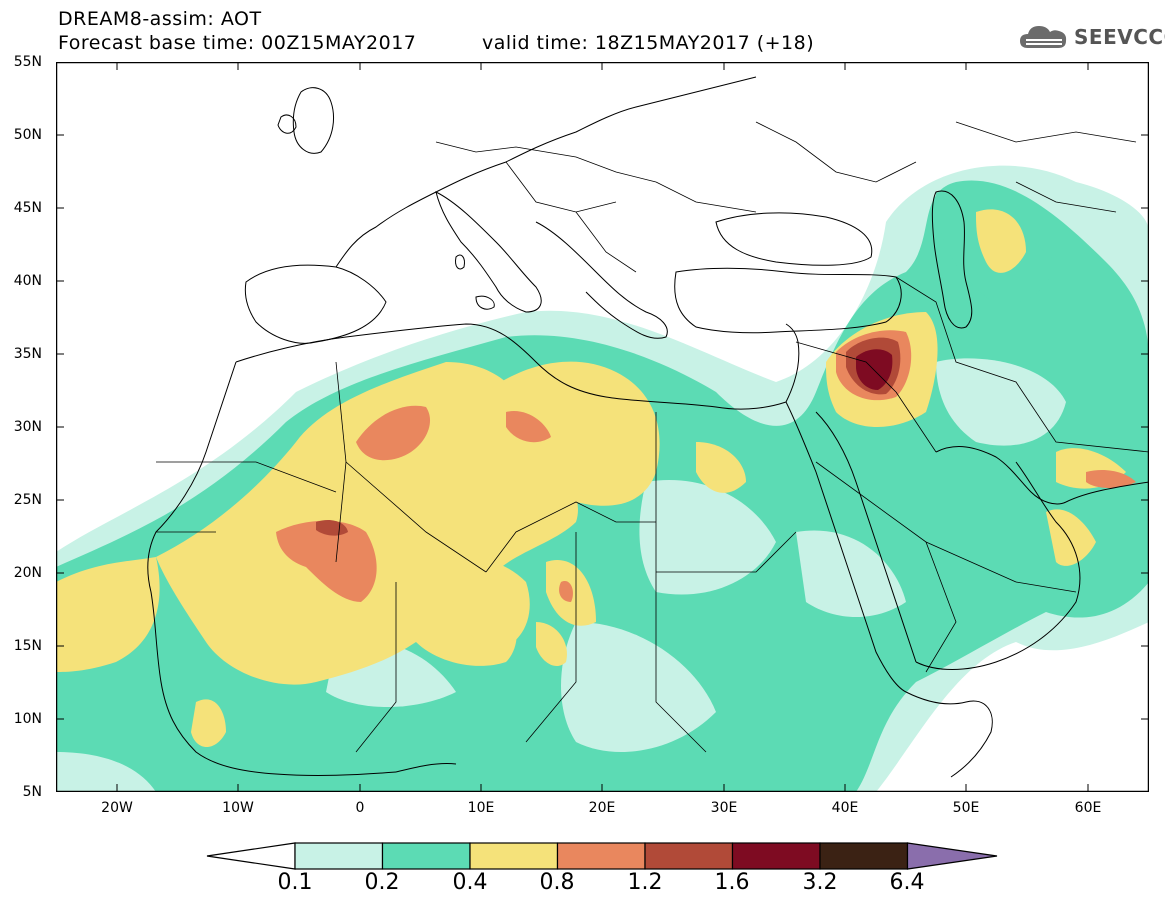  What do you see at coordinates (27, 719) in the screenshot?
I see `lat-label-10n: 10N` at bounding box center [27, 719].